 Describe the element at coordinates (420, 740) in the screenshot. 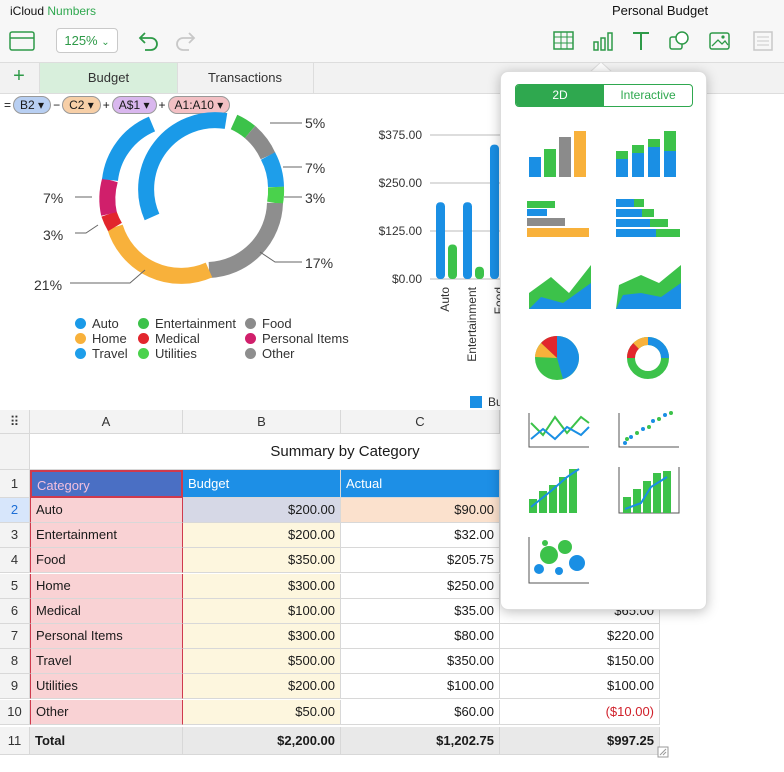

I see `total-cell: $1,202.75` at that location.